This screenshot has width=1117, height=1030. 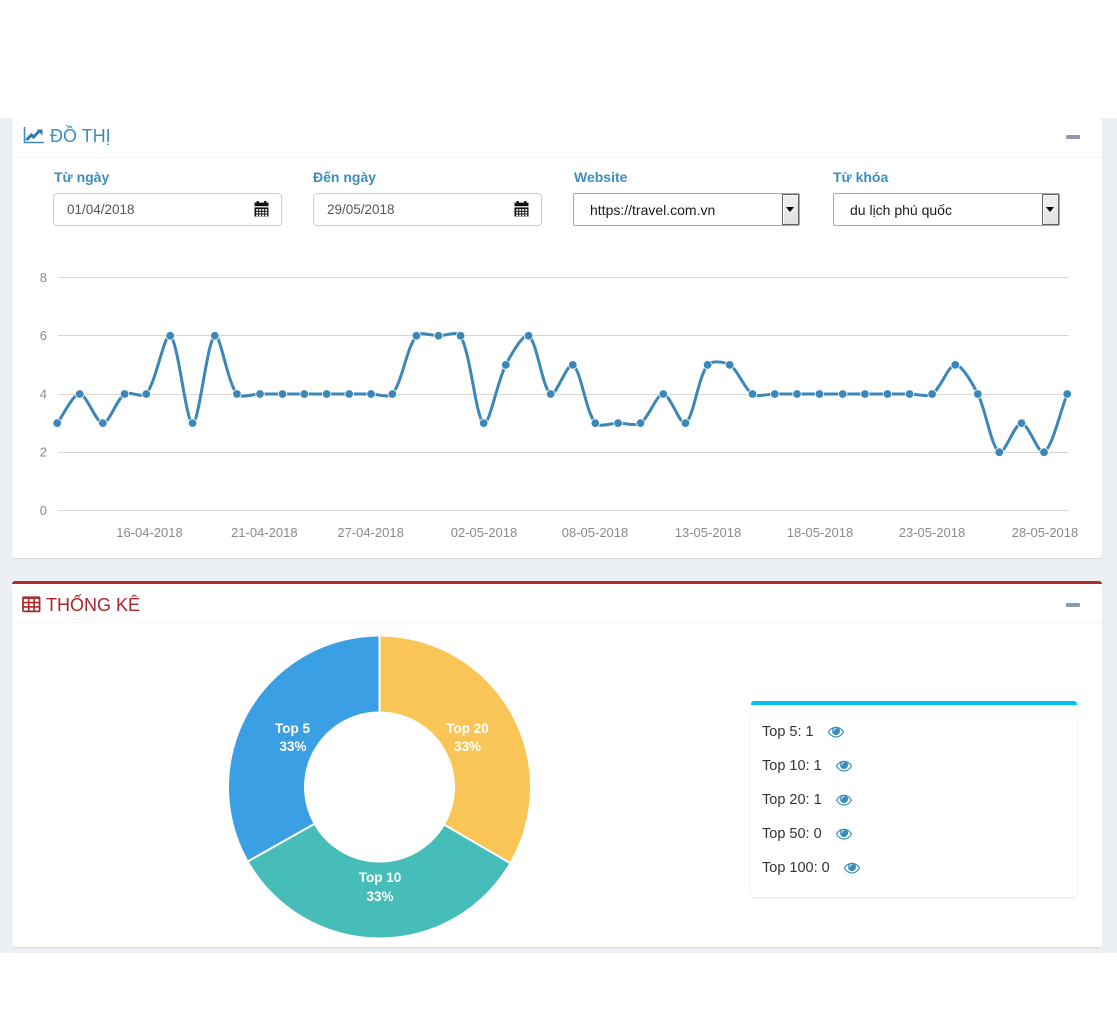 What do you see at coordinates (820, 532) in the screenshot?
I see `svg-text: 18-05-2018` at bounding box center [820, 532].